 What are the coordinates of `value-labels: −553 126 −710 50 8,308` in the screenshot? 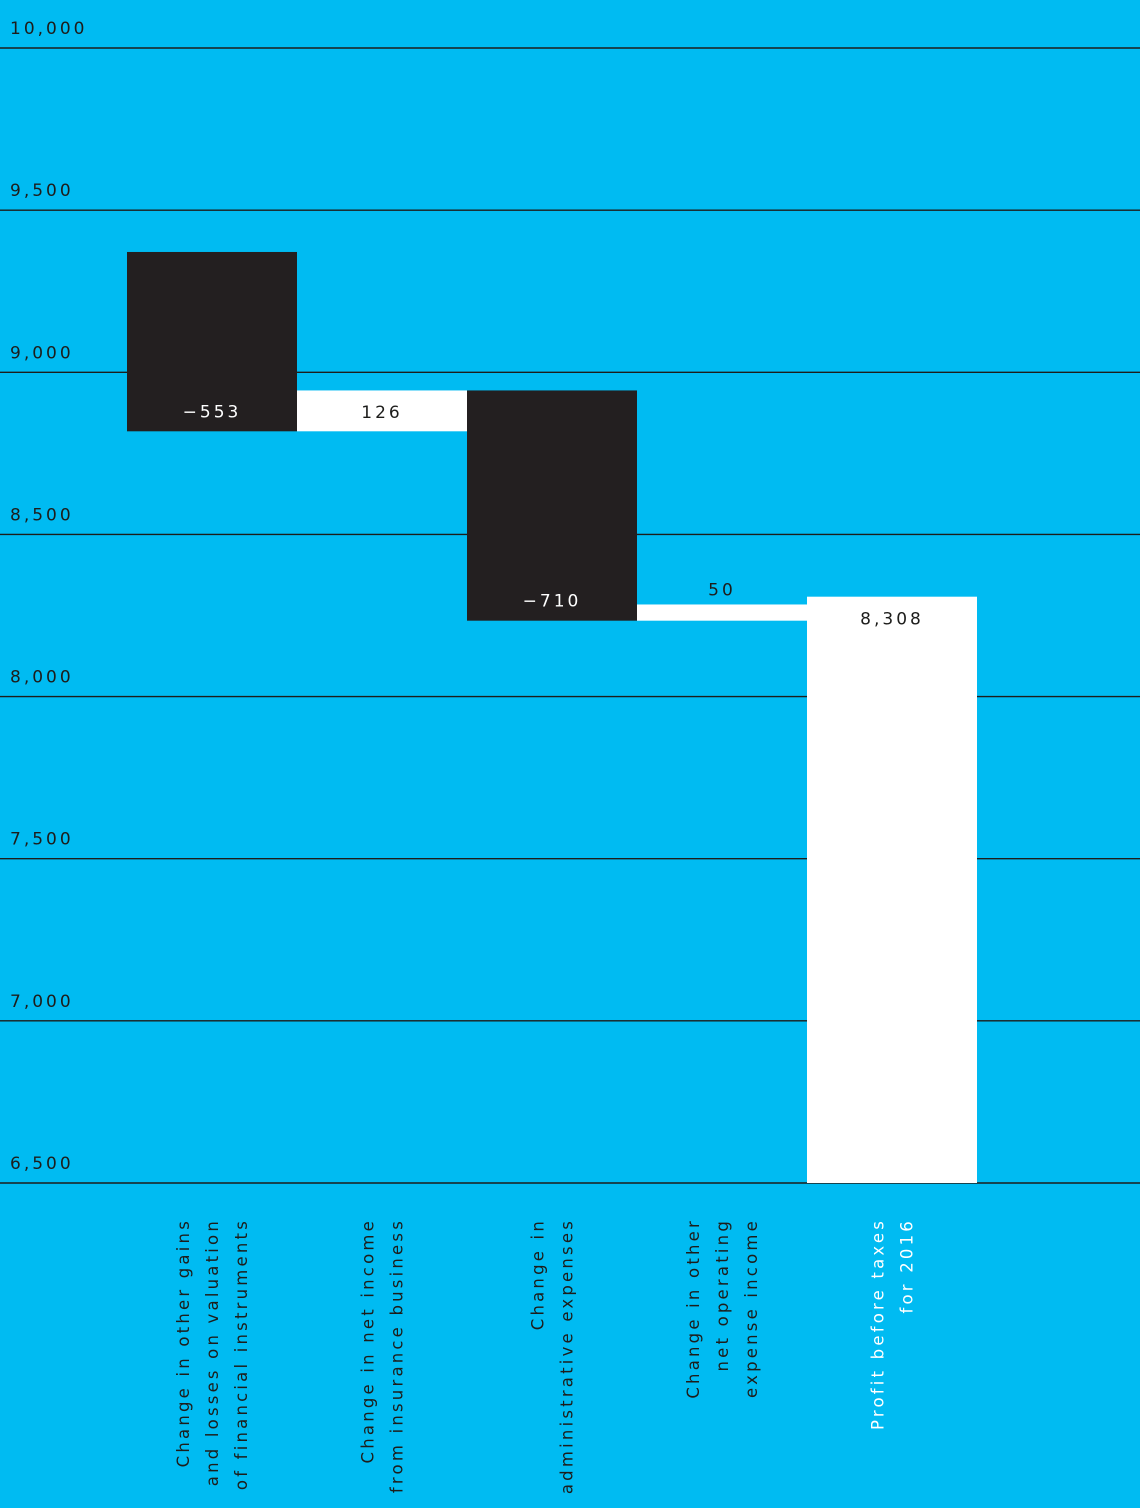 It's located at (553, 516).